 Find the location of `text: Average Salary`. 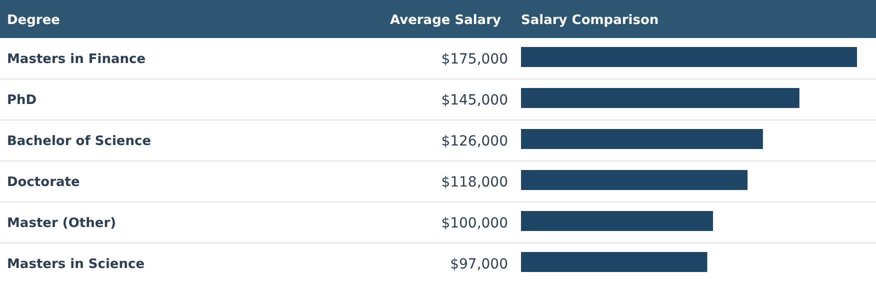

text: Average Salary is located at coordinates (446, 20).